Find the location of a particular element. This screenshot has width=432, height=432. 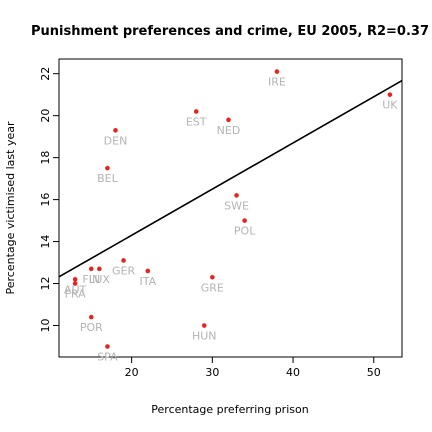

point-label: UK is located at coordinates (390, 105).